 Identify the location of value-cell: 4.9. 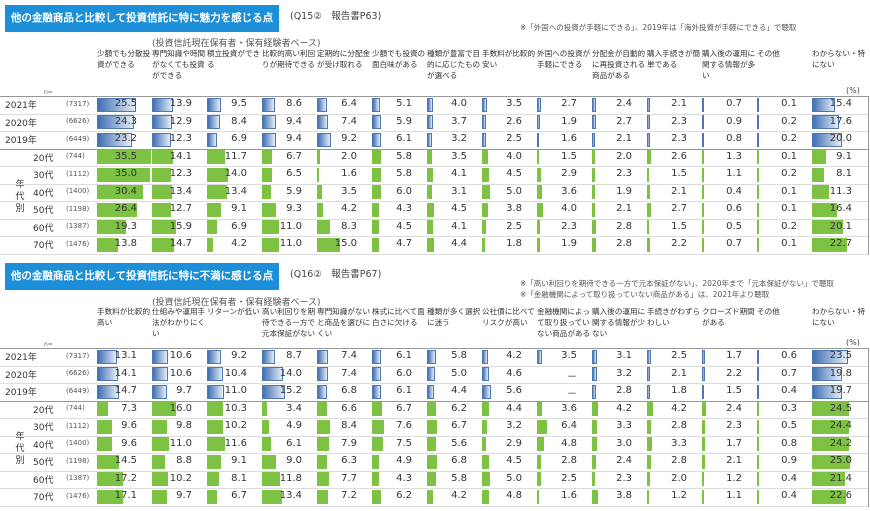
(399, 462).